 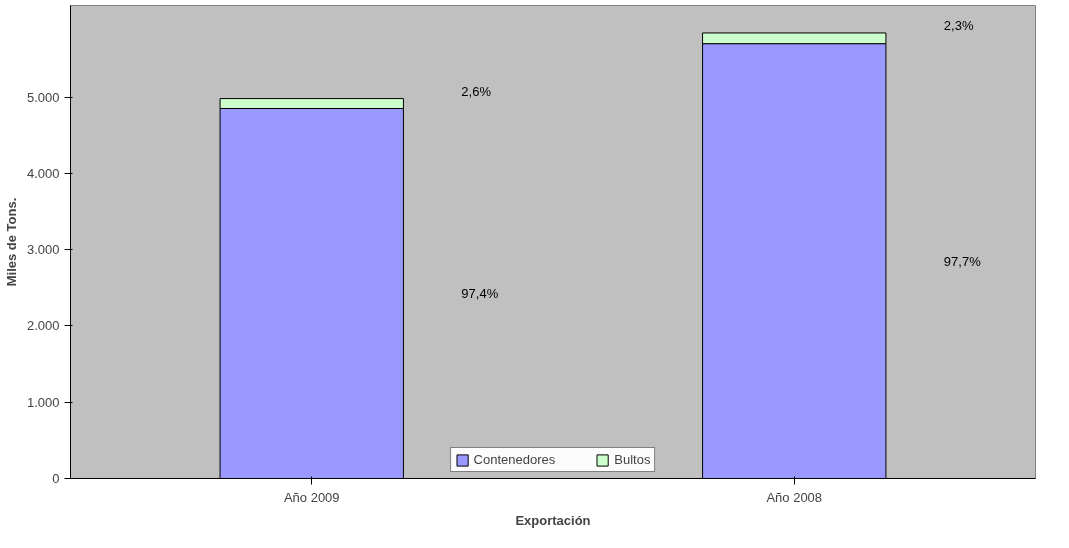 I want to click on y-tick-label: 4.000, so click(x=43, y=173).